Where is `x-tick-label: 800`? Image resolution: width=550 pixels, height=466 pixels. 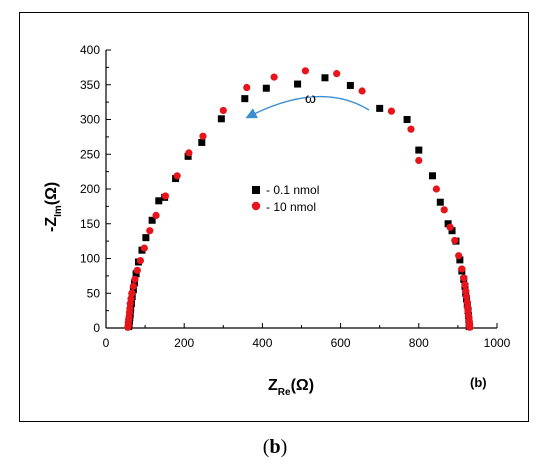 x-tick-label: 800 is located at coordinates (419, 343).